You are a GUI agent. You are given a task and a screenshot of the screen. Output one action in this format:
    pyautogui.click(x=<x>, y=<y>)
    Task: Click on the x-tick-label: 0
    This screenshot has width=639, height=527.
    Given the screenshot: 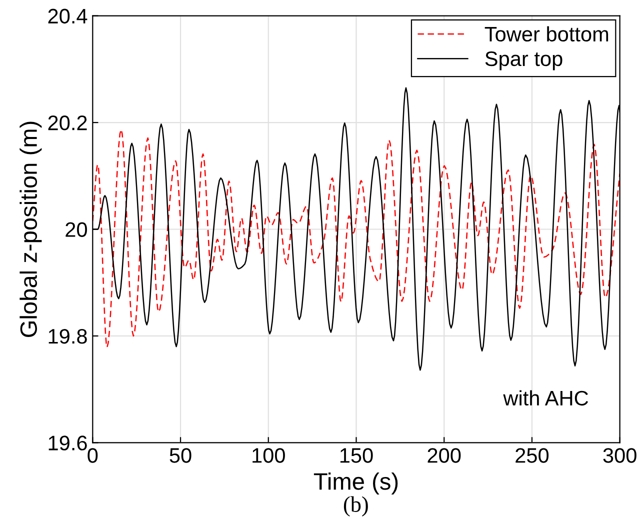 What is the action you would take?
    pyautogui.click(x=93, y=455)
    